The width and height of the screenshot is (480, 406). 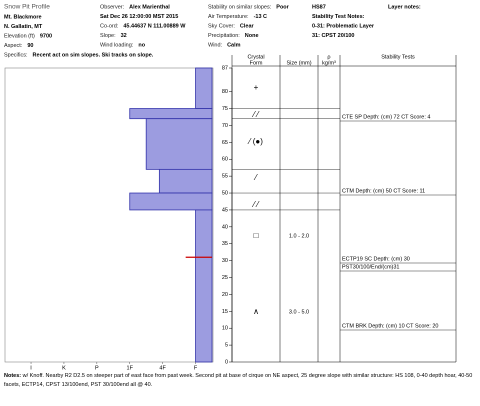 I want to click on x-tick-label: 4F, so click(x=162, y=367).